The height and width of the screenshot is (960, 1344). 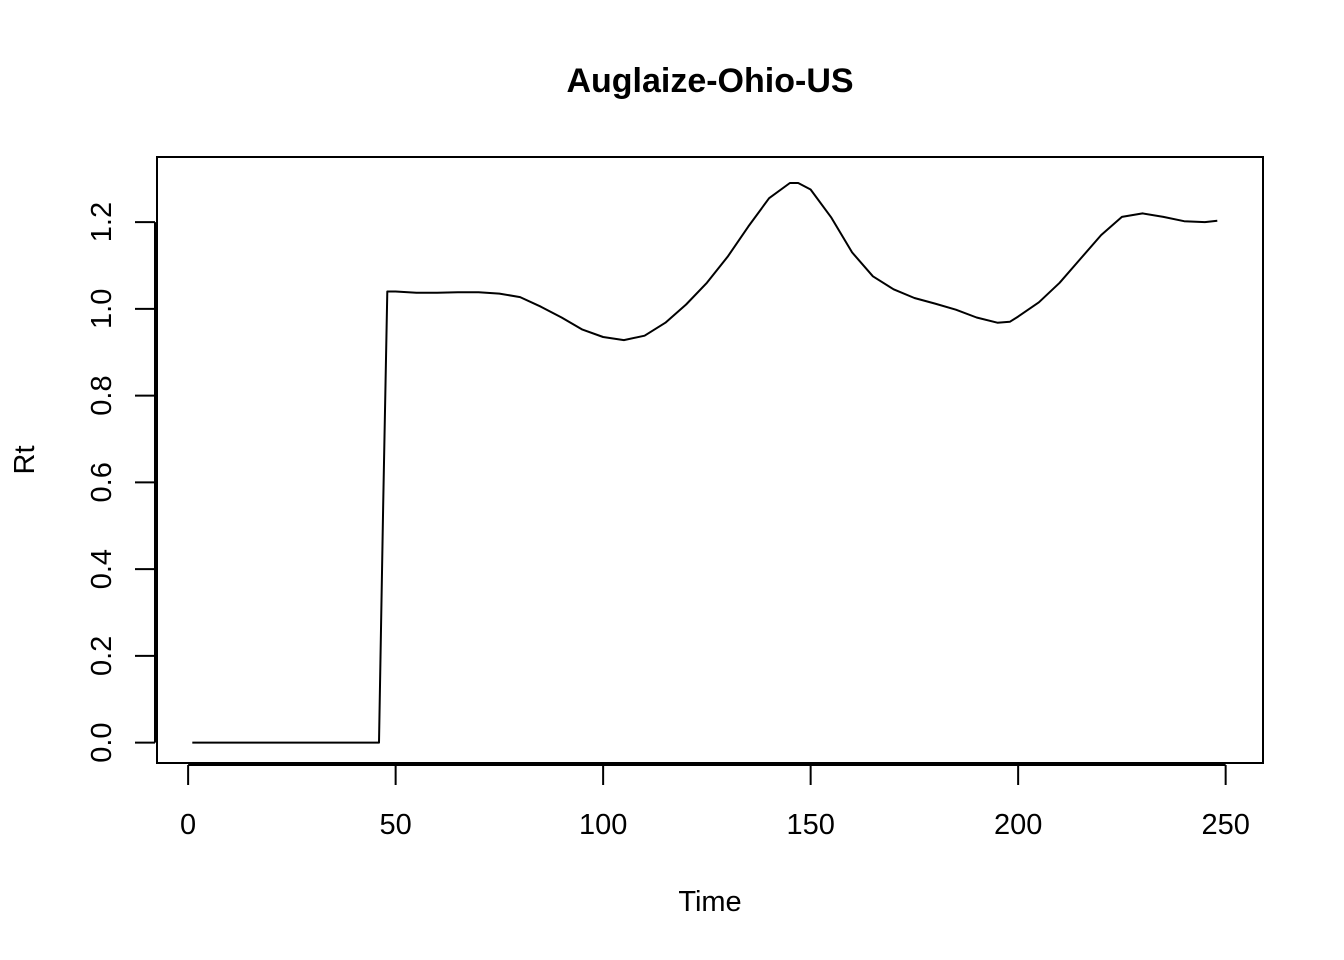 I want to click on y-tick-label: 0.8, so click(x=102, y=395).